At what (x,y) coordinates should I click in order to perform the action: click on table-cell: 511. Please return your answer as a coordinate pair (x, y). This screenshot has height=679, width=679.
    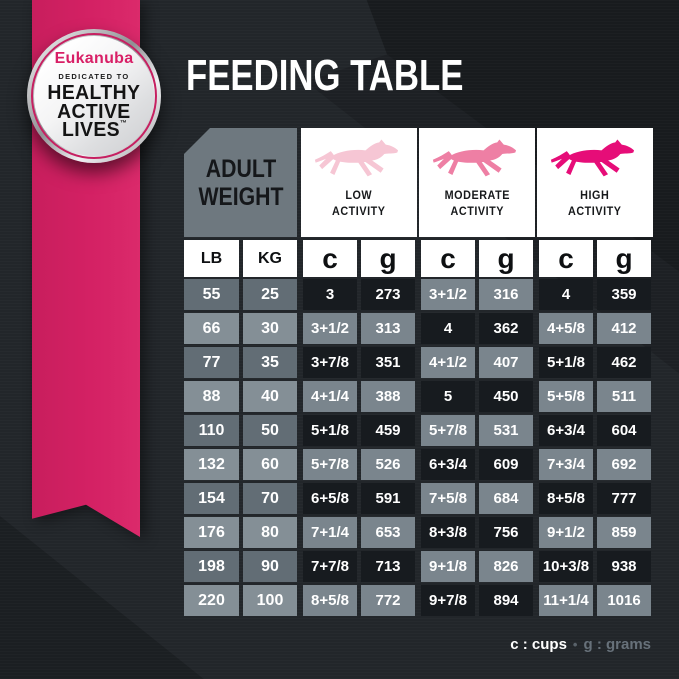
    Looking at the image, I should click on (624, 396).